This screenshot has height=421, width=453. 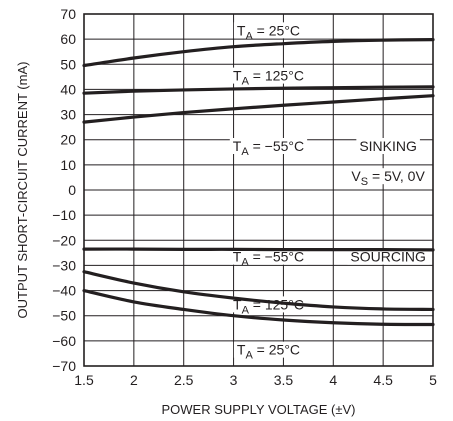 I want to click on annotation-bg-ta25_top, so click(x=268, y=30).